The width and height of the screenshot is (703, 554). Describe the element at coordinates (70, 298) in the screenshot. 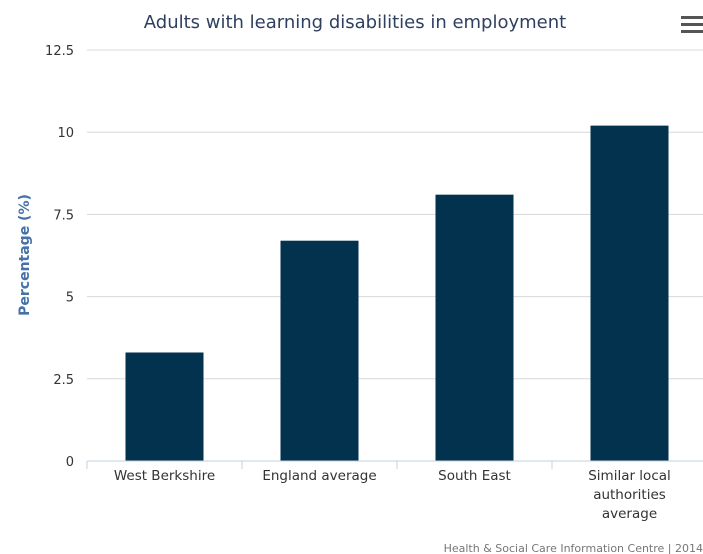

I see `y-tick-label: 5` at that location.